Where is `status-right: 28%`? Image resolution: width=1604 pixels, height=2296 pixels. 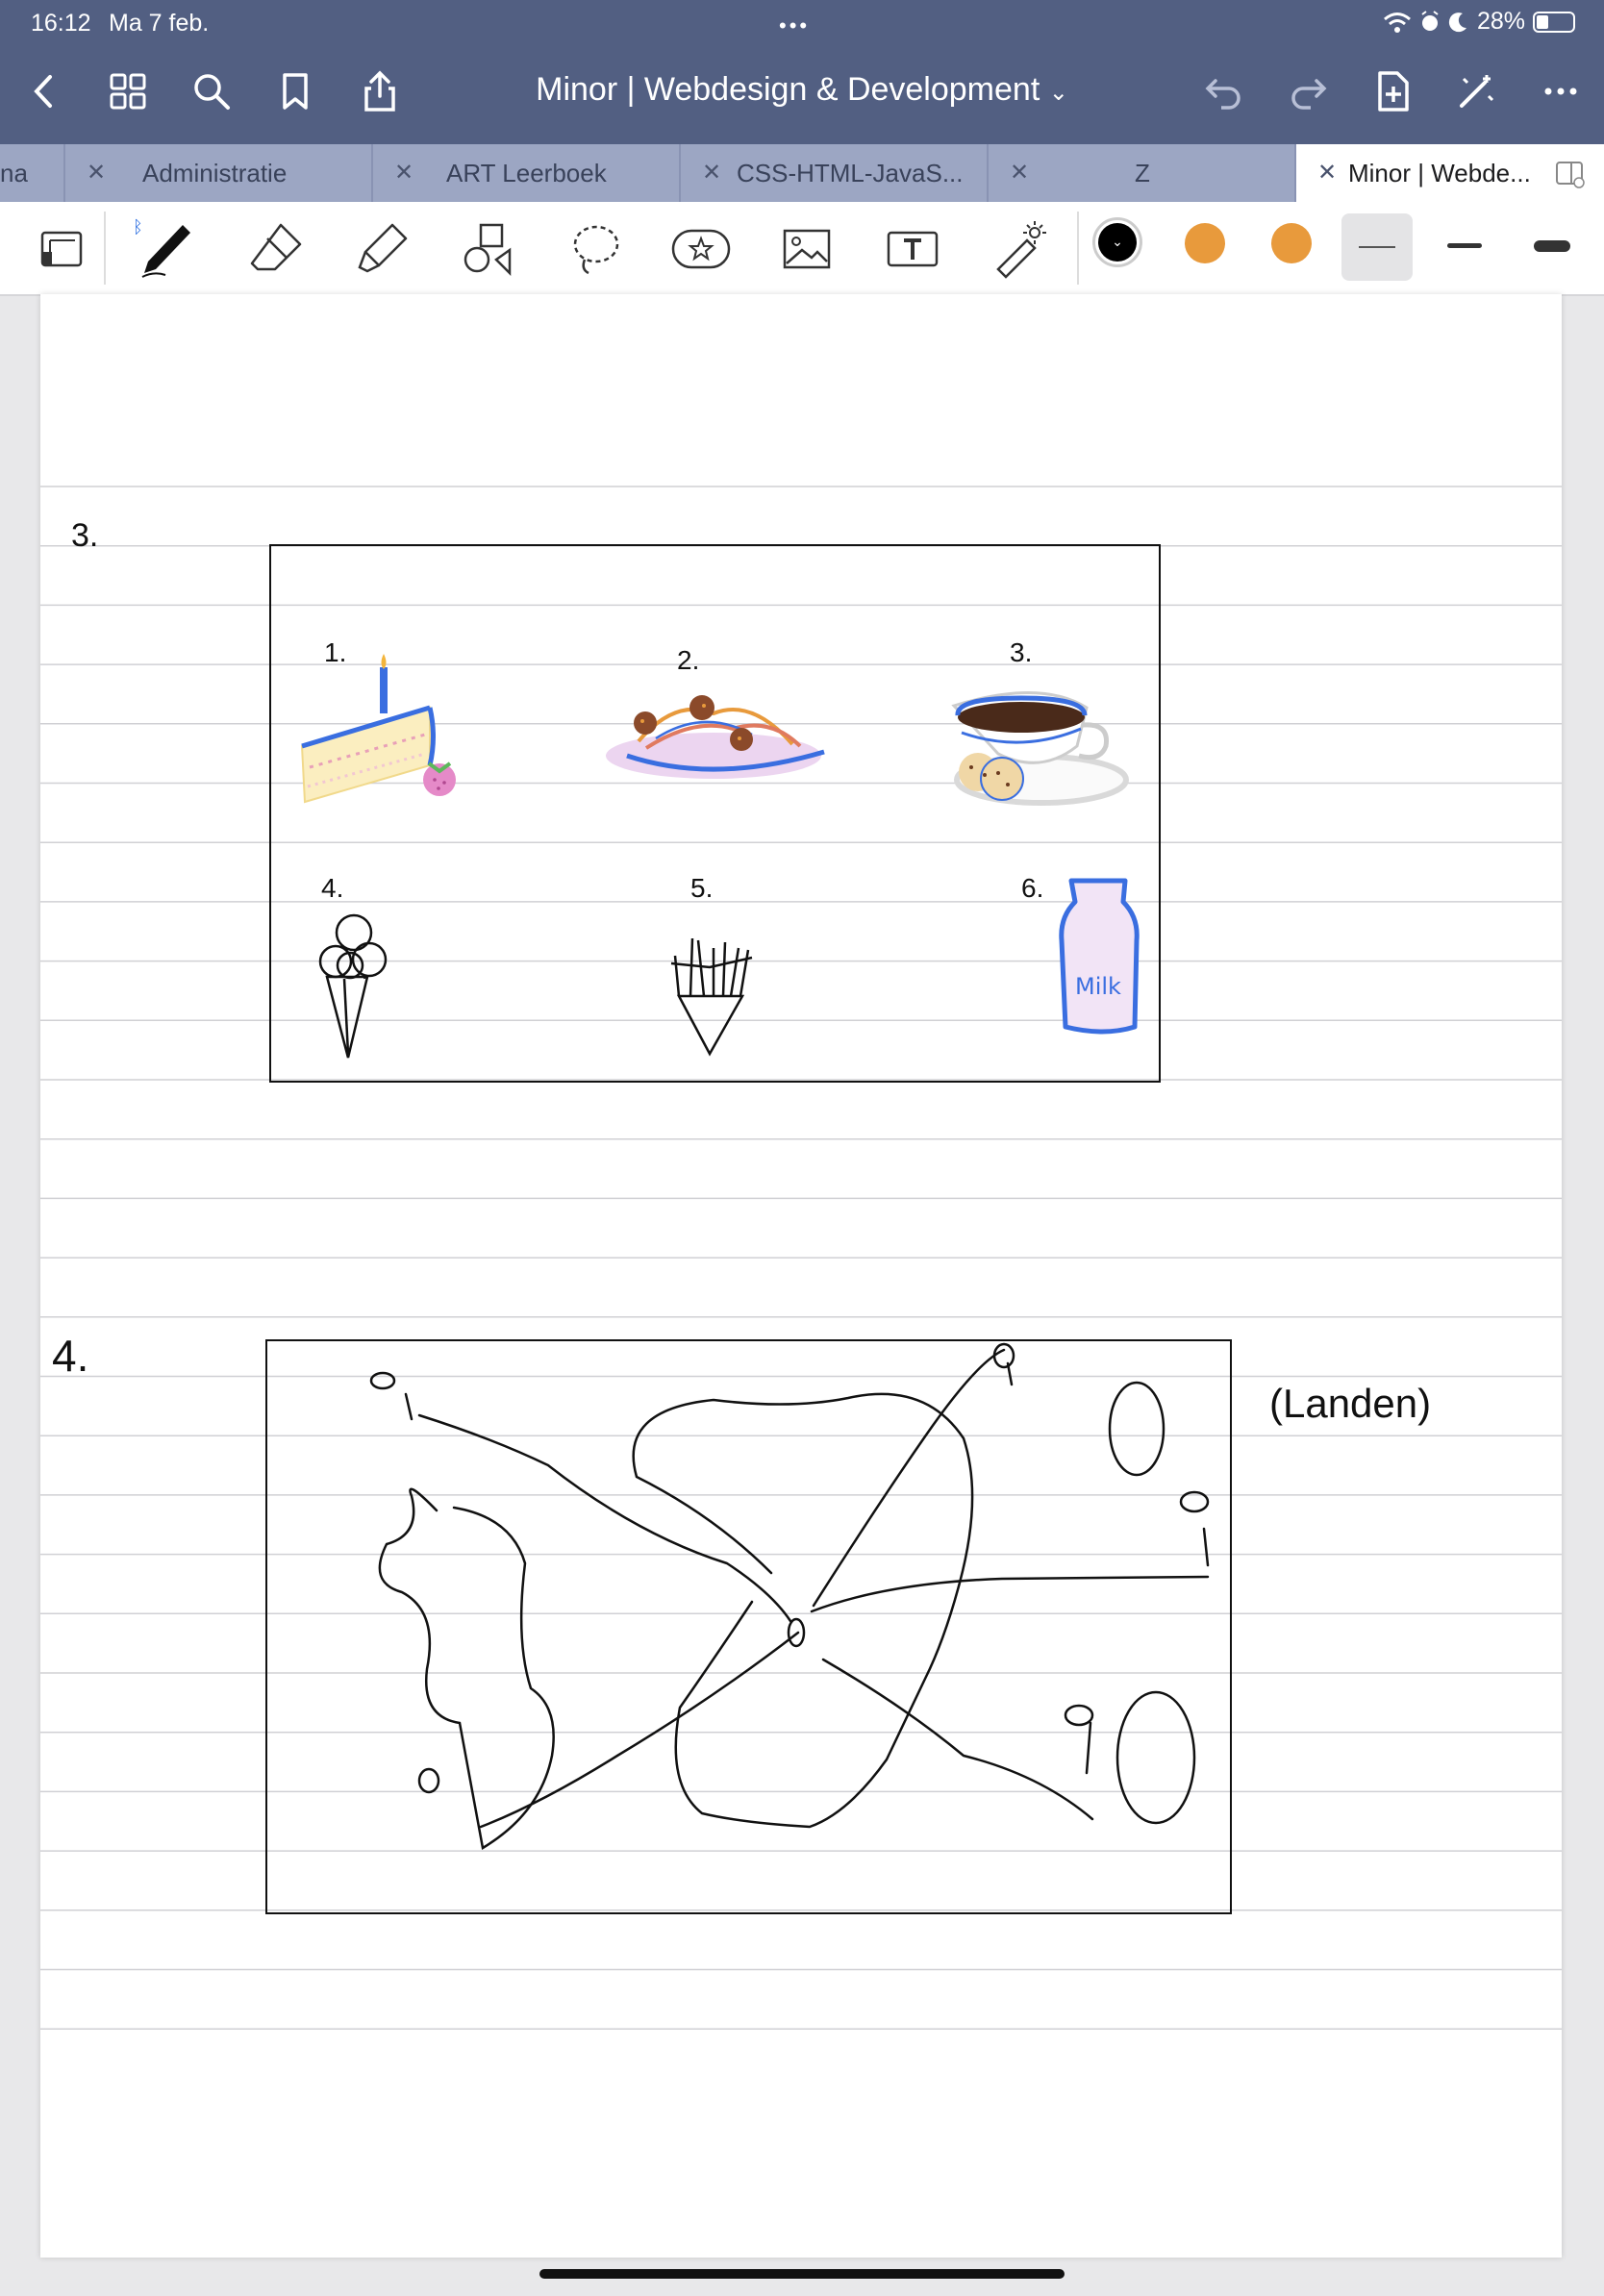
status-right: 28% is located at coordinates (1479, 22).